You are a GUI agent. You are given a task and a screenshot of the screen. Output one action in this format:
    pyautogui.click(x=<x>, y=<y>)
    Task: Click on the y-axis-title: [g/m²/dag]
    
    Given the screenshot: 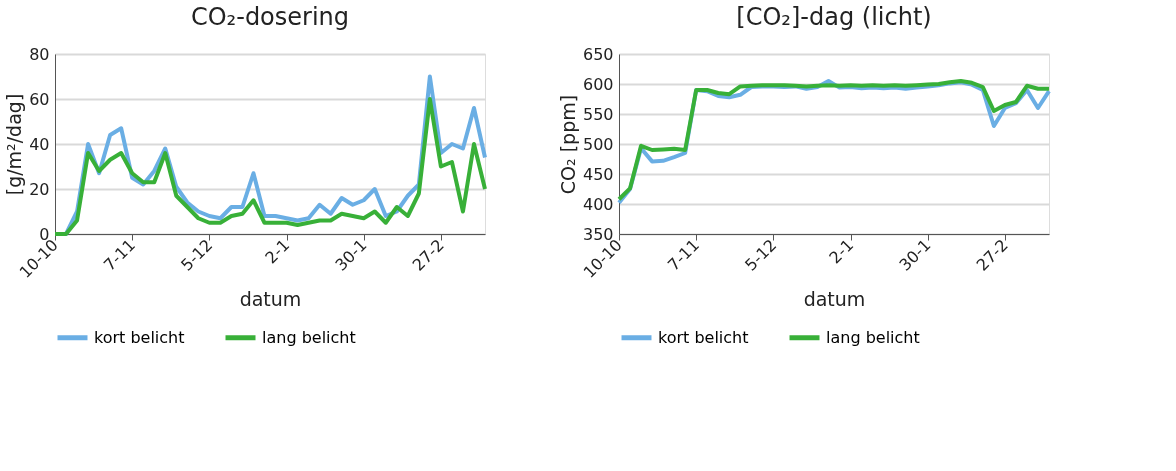 What is the action you would take?
    pyautogui.click(x=14, y=144)
    